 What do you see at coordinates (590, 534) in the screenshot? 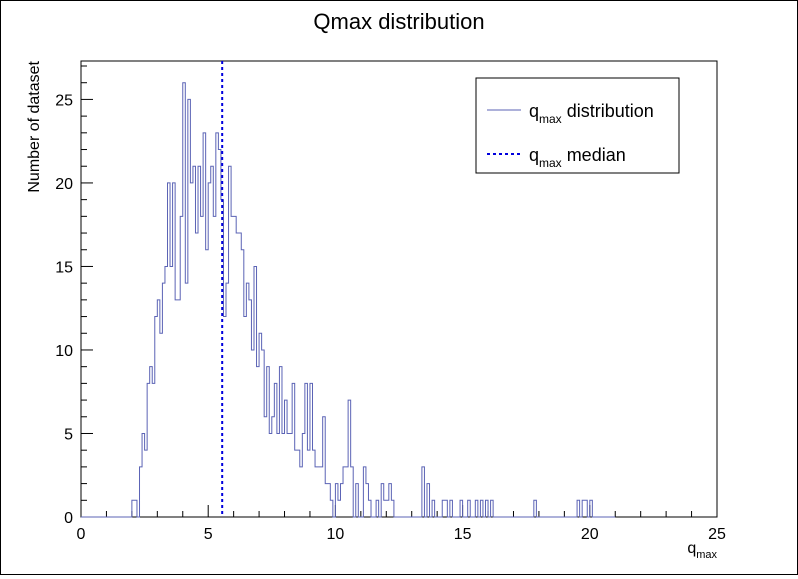
I see `x-tick-label: 20` at bounding box center [590, 534].